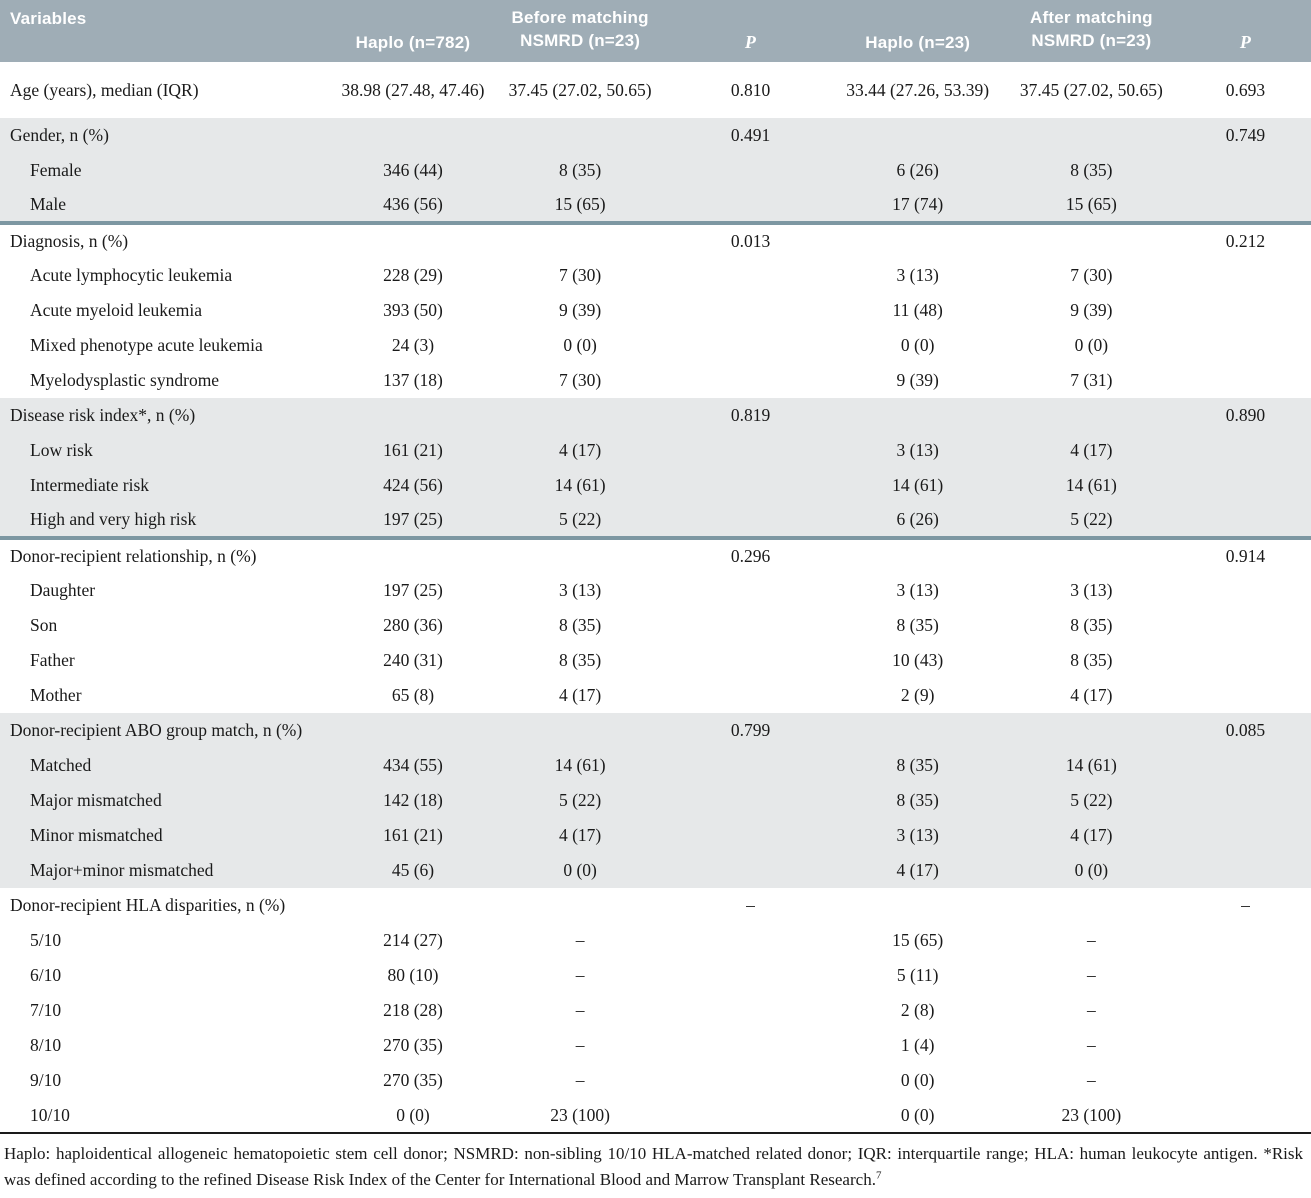  What do you see at coordinates (878, 1175) in the screenshot?
I see `footnote-reference-superscript: 7` at bounding box center [878, 1175].